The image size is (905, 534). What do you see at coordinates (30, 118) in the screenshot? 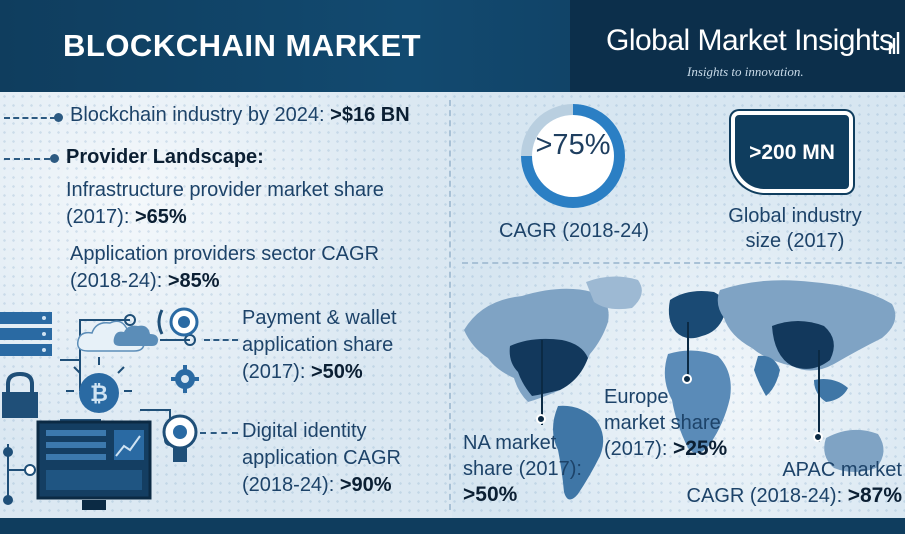
I see `industry-leader-line` at bounding box center [30, 118].